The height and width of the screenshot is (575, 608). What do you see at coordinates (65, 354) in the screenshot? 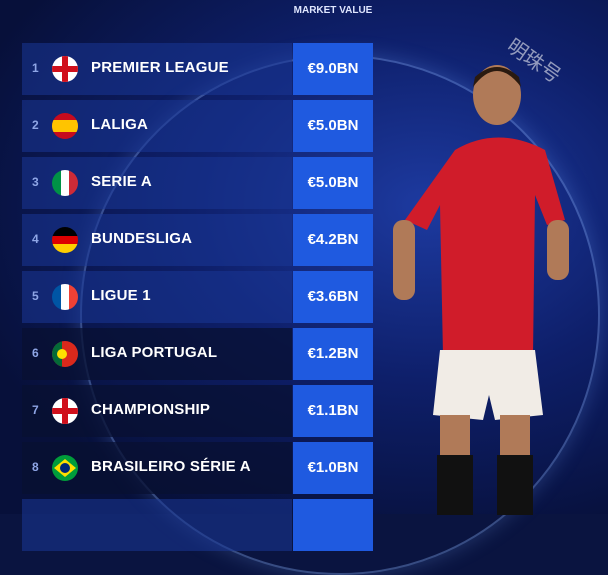
I see `portugal-flag-icon` at bounding box center [65, 354].